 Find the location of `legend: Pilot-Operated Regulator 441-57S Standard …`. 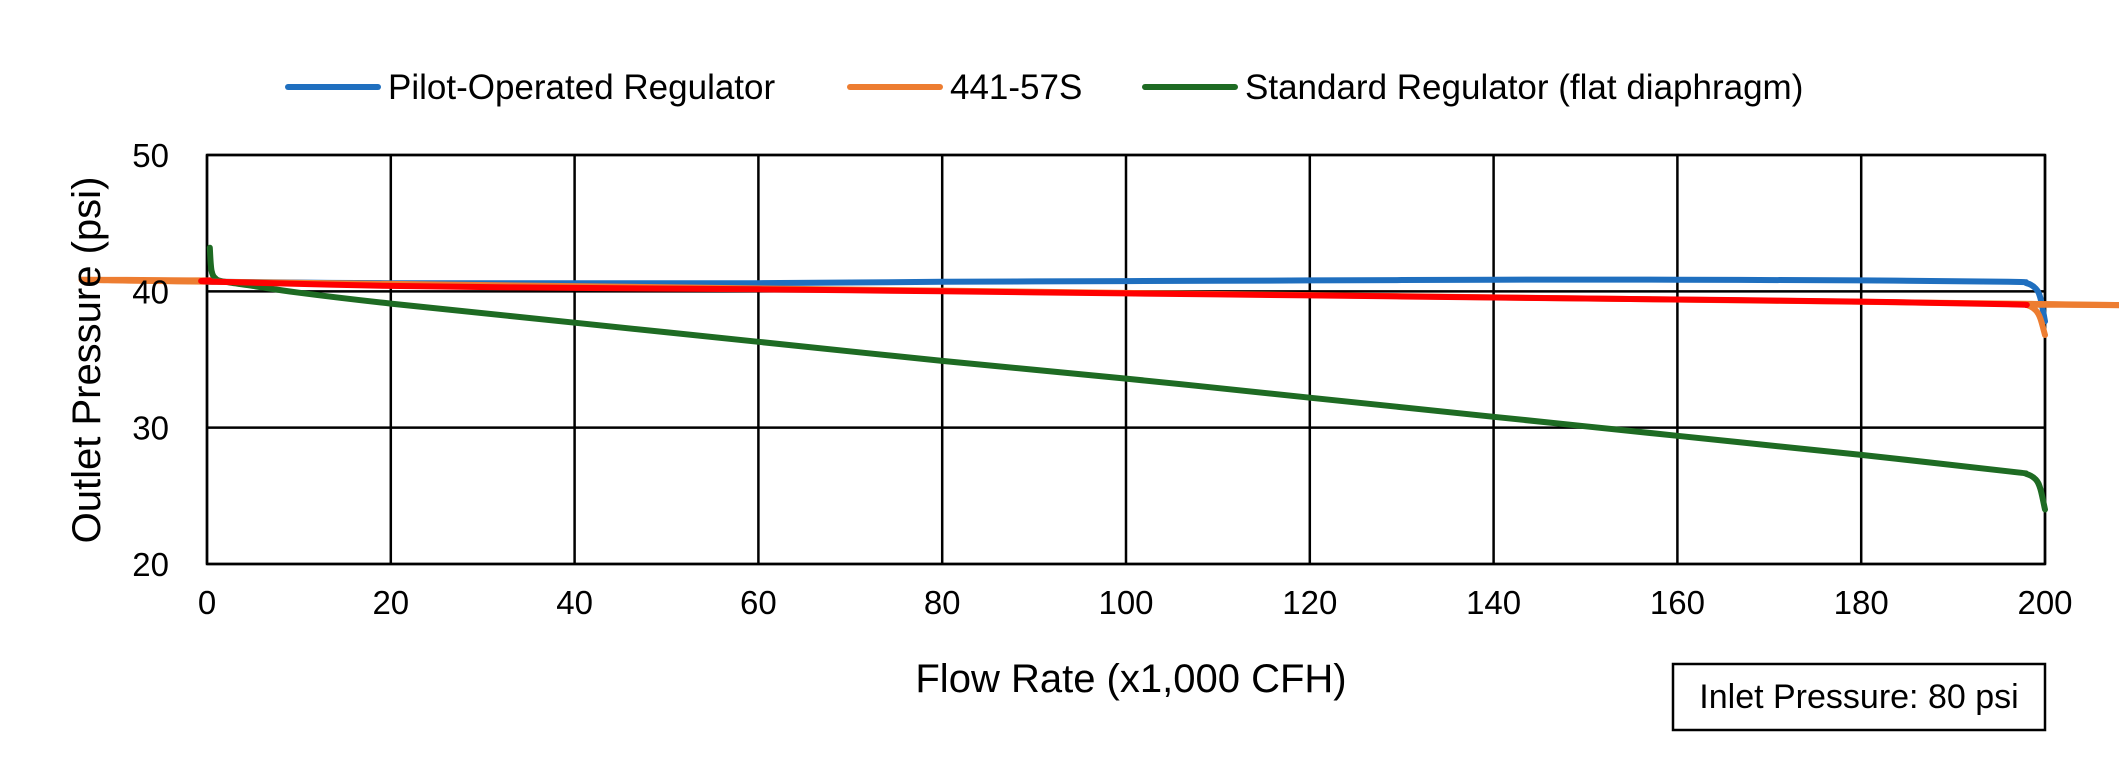

legend: Pilot-Operated Regulator 441-57S Standard … is located at coordinates (1044, 87).